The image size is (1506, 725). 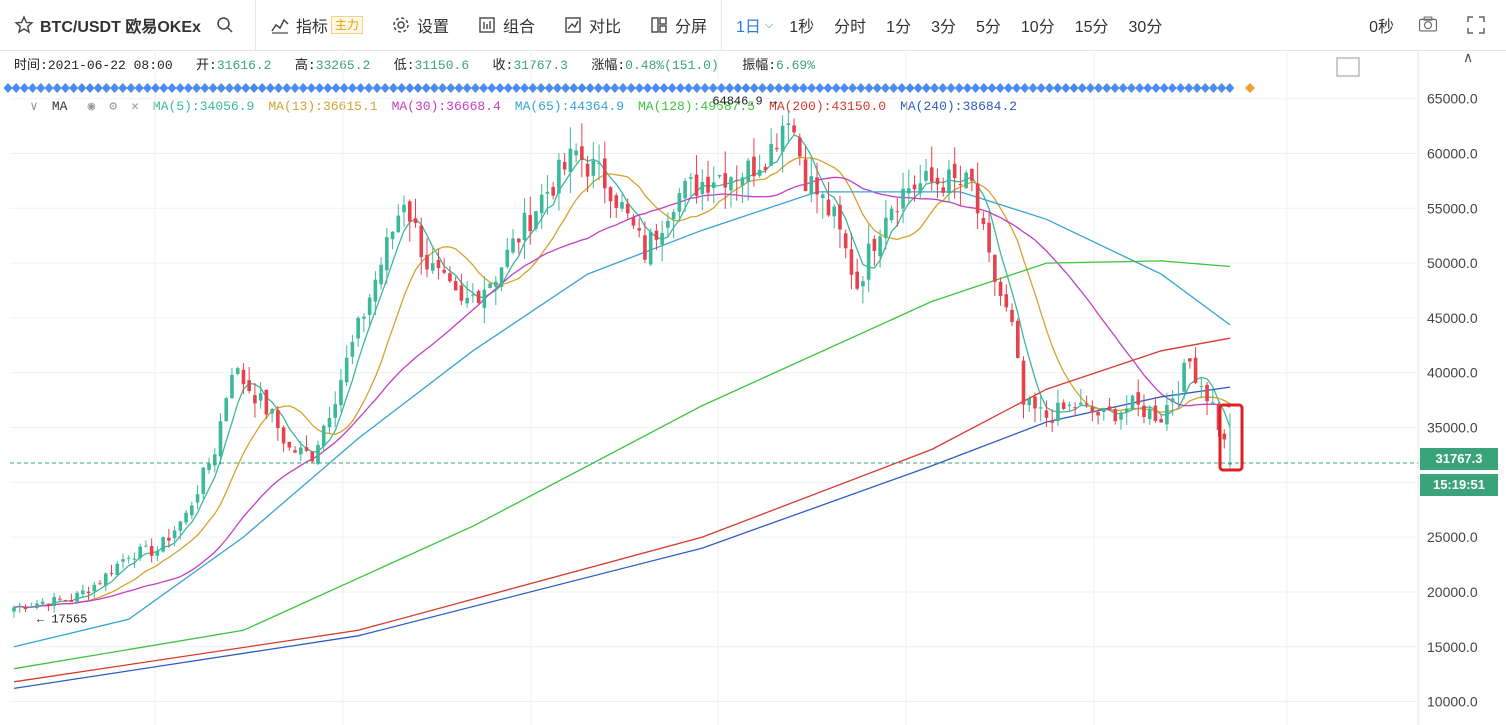 I want to click on compare-icon, so click(x=573, y=25).